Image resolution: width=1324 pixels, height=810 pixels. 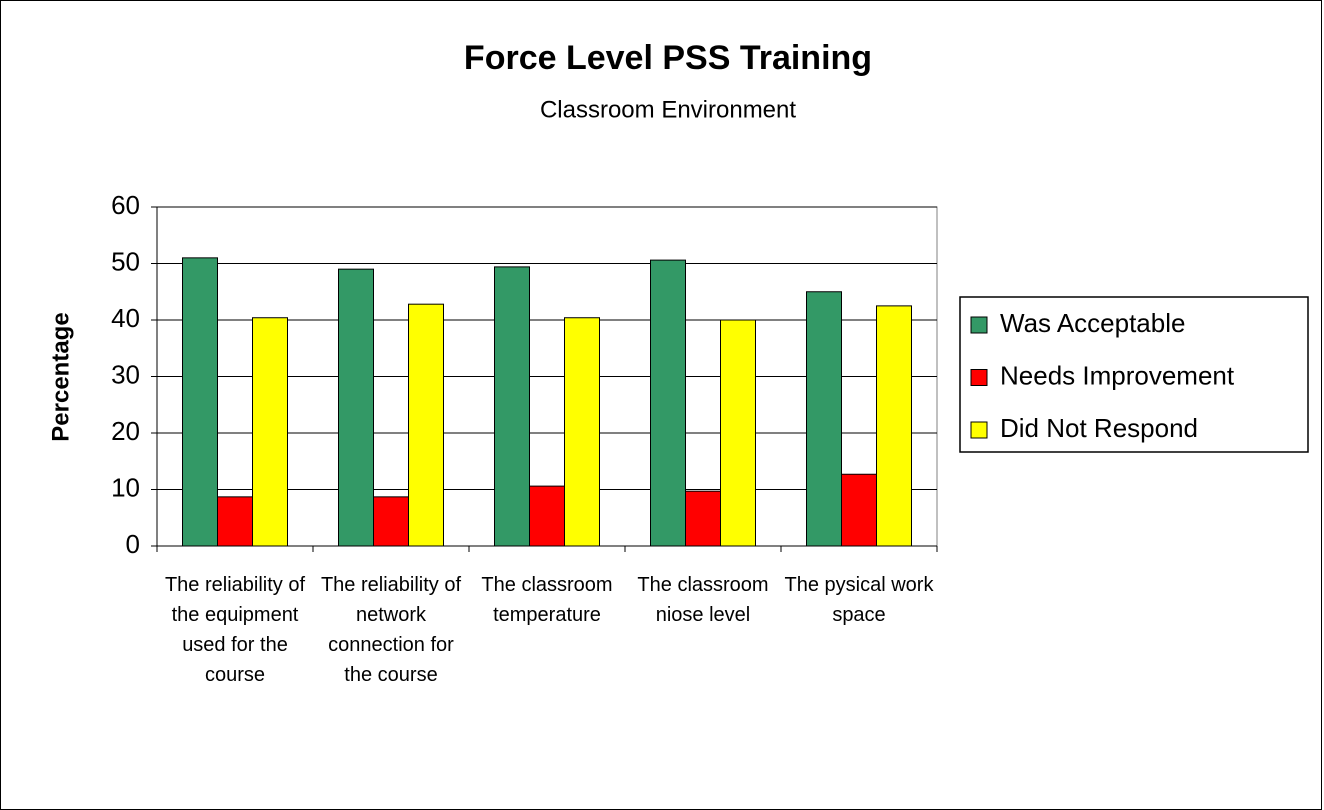 What do you see at coordinates (1117, 375) in the screenshot?
I see `legend-label: Needs Improvement` at bounding box center [1117, 375].